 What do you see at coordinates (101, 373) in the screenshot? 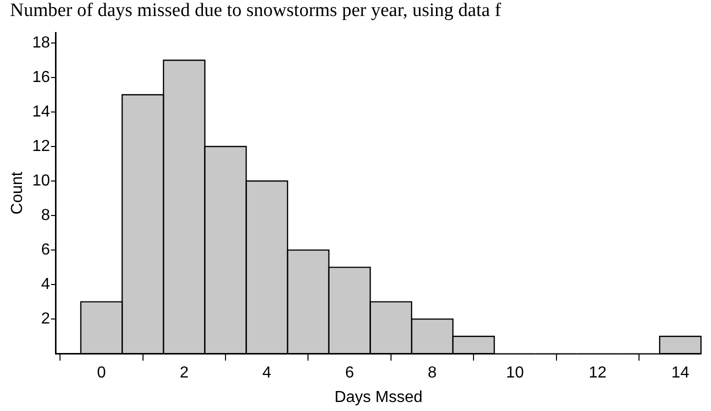
I see `x-tick-label: 0` at bounding box center [101, 373].